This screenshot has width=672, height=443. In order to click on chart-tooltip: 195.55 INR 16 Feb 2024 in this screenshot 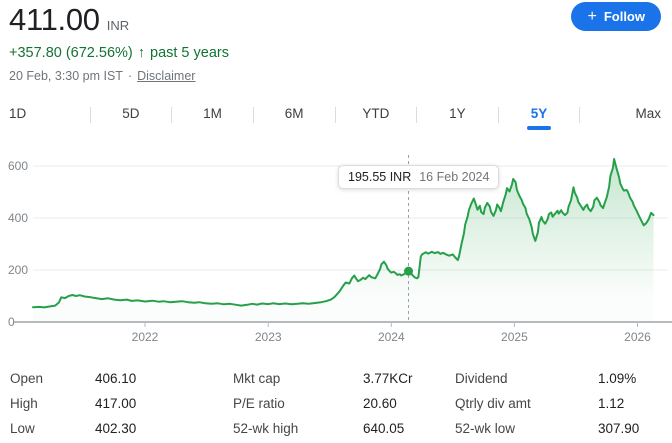, I will do `click(419, 177)`.